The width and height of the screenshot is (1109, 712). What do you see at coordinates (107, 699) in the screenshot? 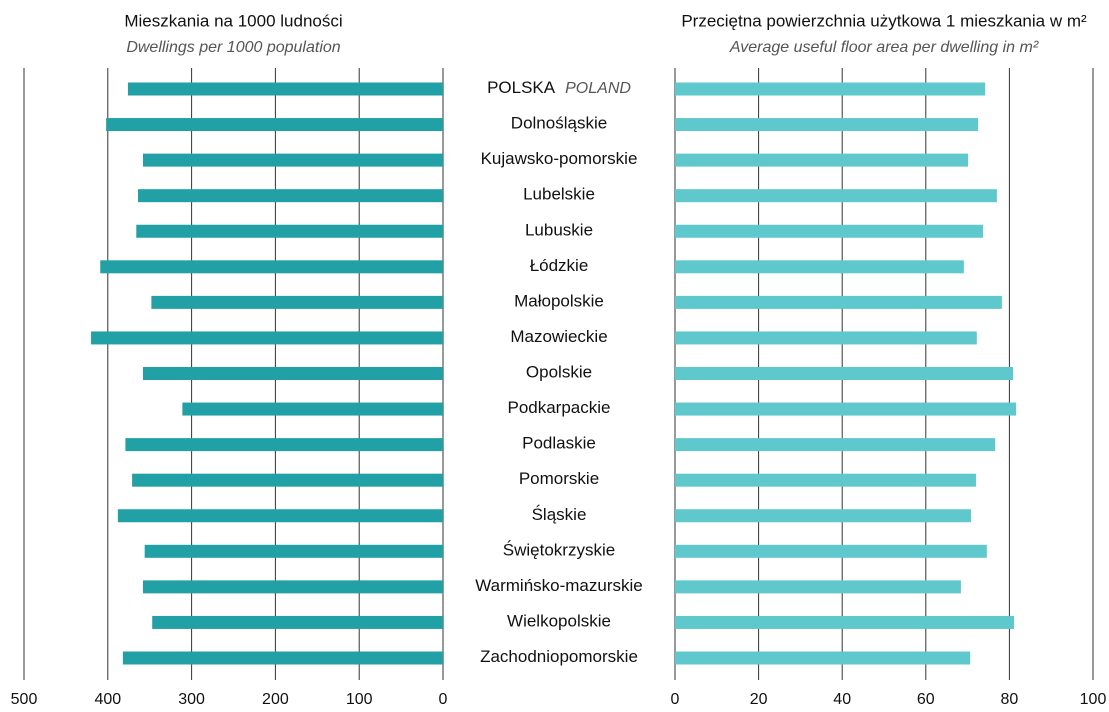
I see `x-tick-label: 400` at bounding box center [107, 699].